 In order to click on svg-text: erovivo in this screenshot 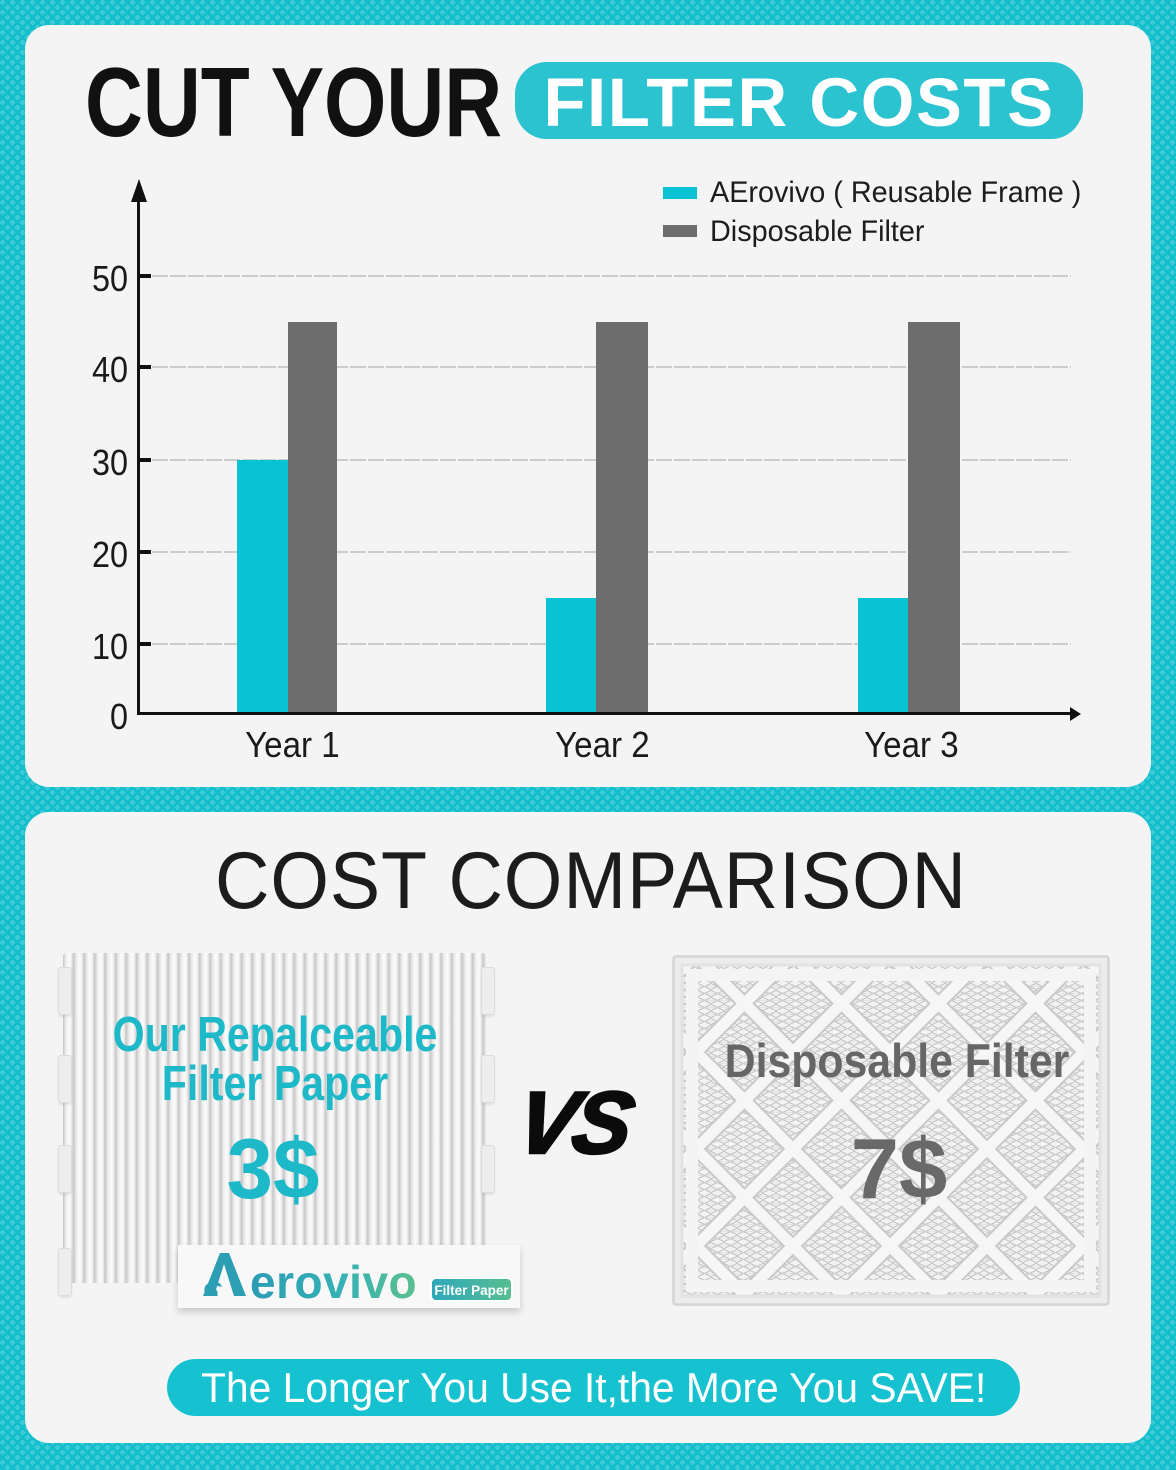, I will do `click(333, 1282)`.